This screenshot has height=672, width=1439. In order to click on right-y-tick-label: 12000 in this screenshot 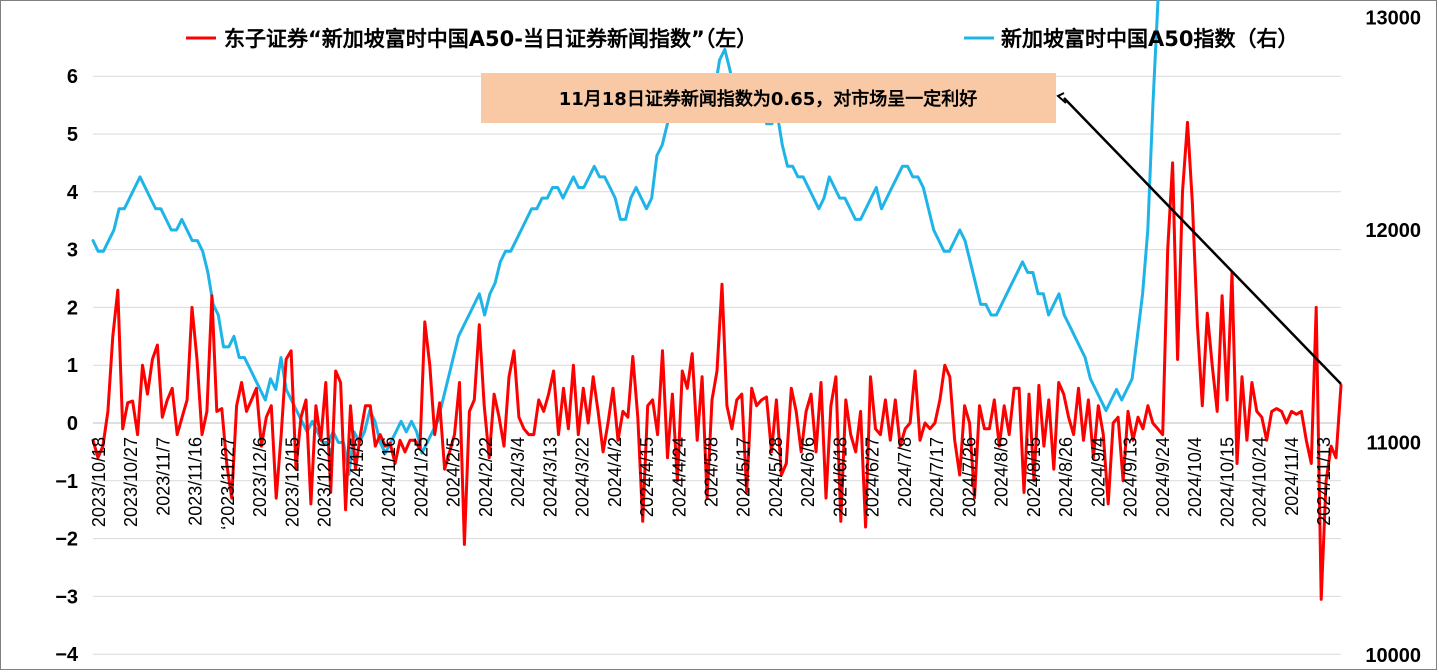, I will do `click(1393, 231)`.